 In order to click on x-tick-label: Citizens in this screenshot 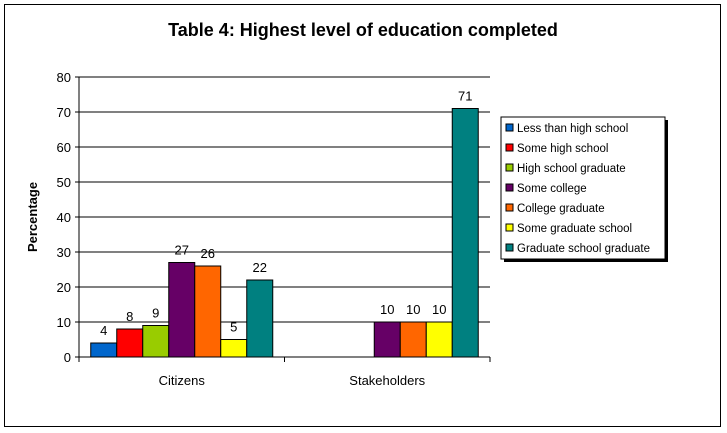, I will do `click(182, 380)`.